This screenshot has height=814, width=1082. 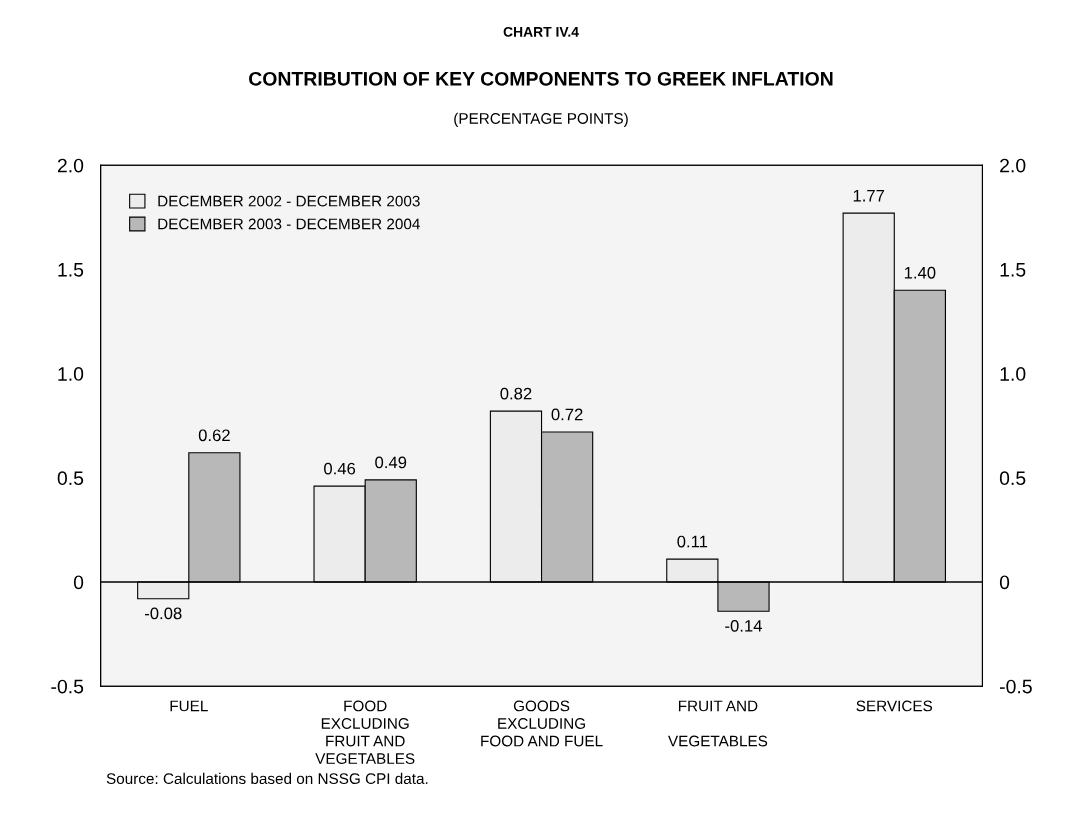 What do you see at coordinates (542, 723) in the screenshot?
I see `x-tick-label: GOODS EXCLUDING FOOD AND FUEL` at bounding box center [542, 723].